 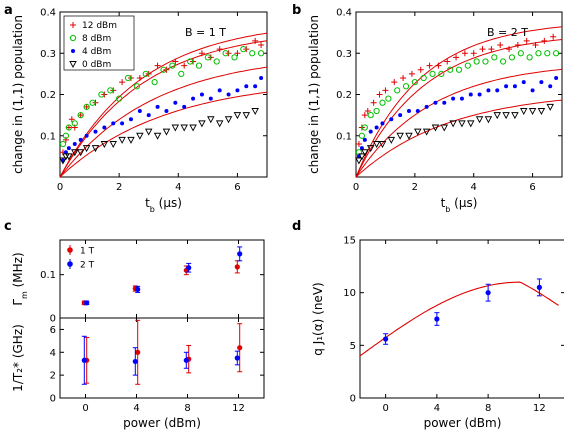 What do you see at coordinates (119, 187) in the screenshot?
I see `panel-a-xtick-label: 2` at bounding box center [119, 187].